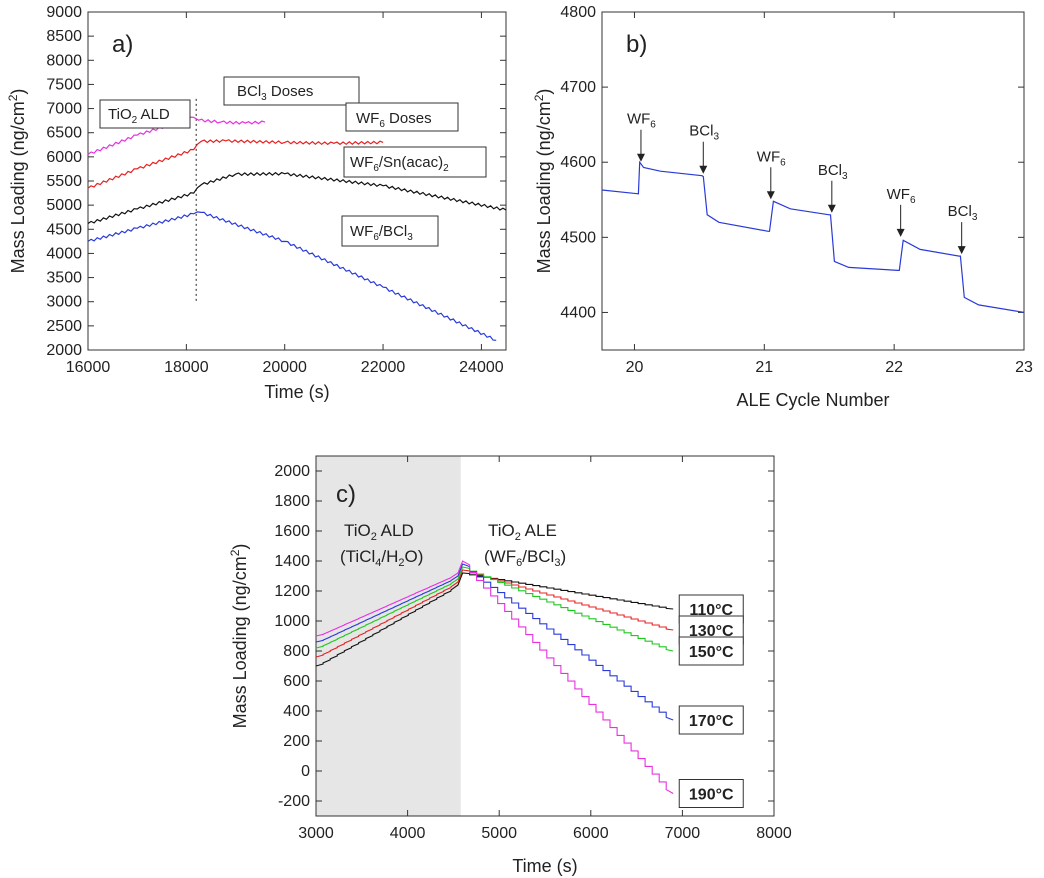 This screenshot has width=1044, height=878. What do you see at coordinates (64, 157) in the screenshot?
I see `a-y-tick-label: 6000` at bounding box center [64, 157].